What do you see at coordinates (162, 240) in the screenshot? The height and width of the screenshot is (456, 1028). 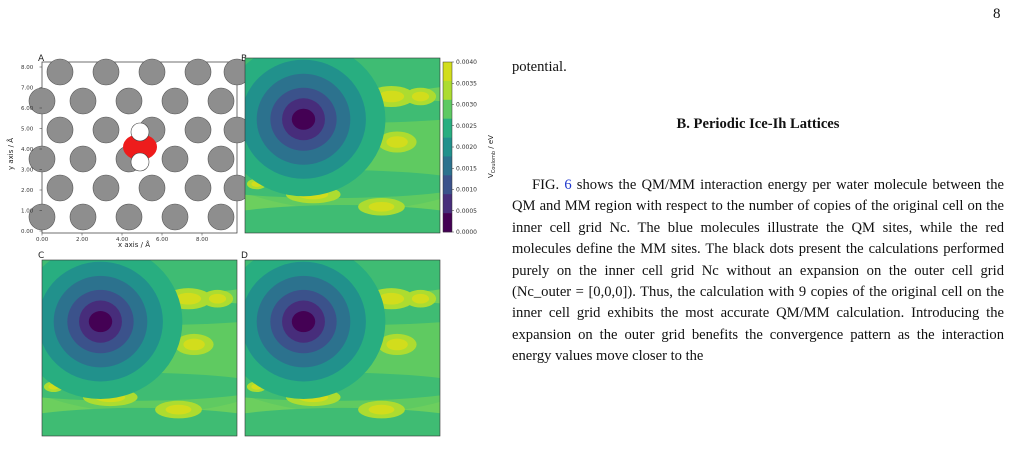 I see `x-tick-label: 6.00` at bounding box center [162, 240].